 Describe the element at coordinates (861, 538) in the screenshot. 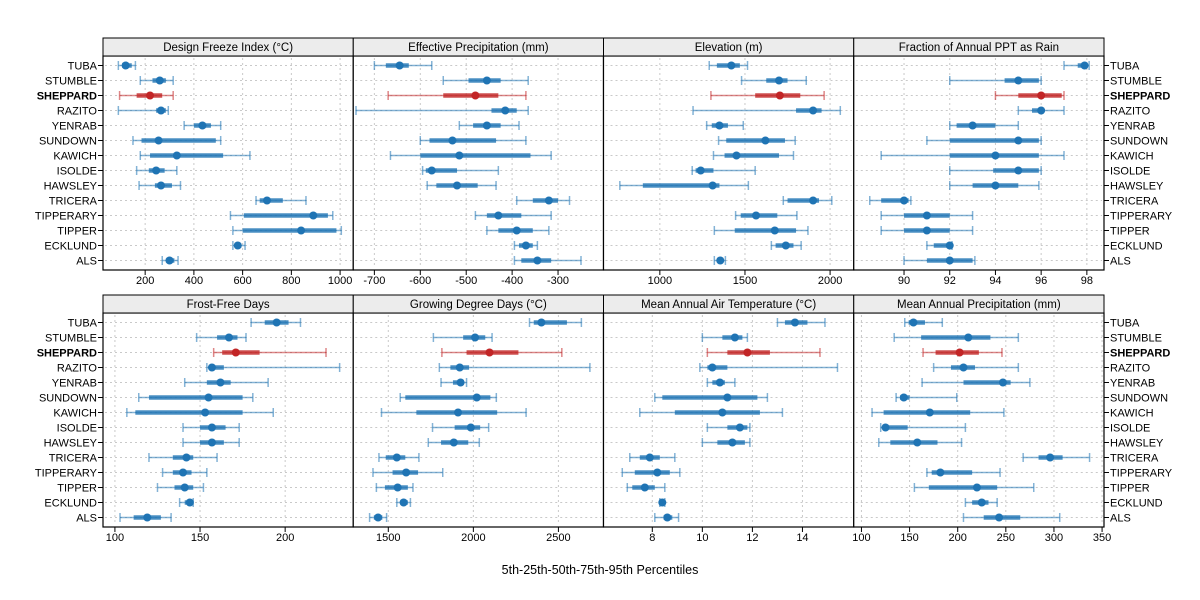

I see `x-tick-label: 100` at that location.